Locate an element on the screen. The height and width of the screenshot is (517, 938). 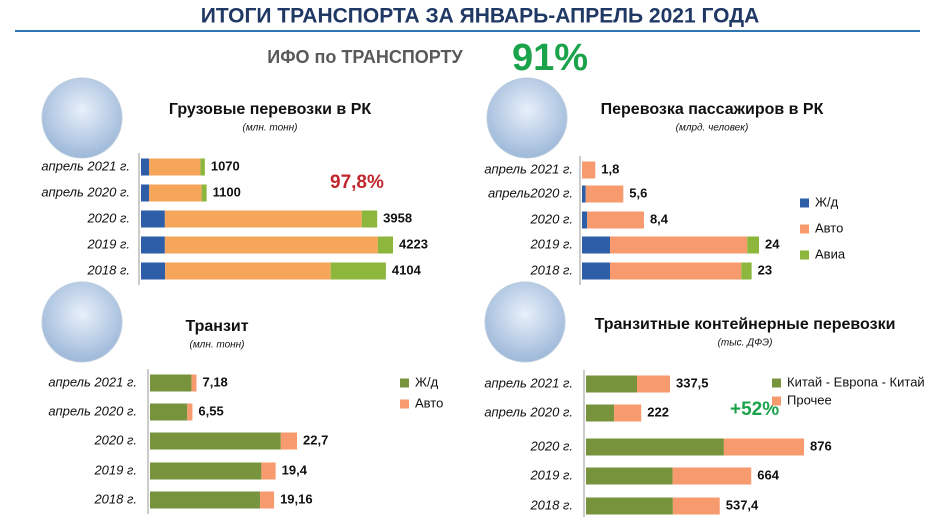
total-label: 4104 is located at coordinates (407, 269).